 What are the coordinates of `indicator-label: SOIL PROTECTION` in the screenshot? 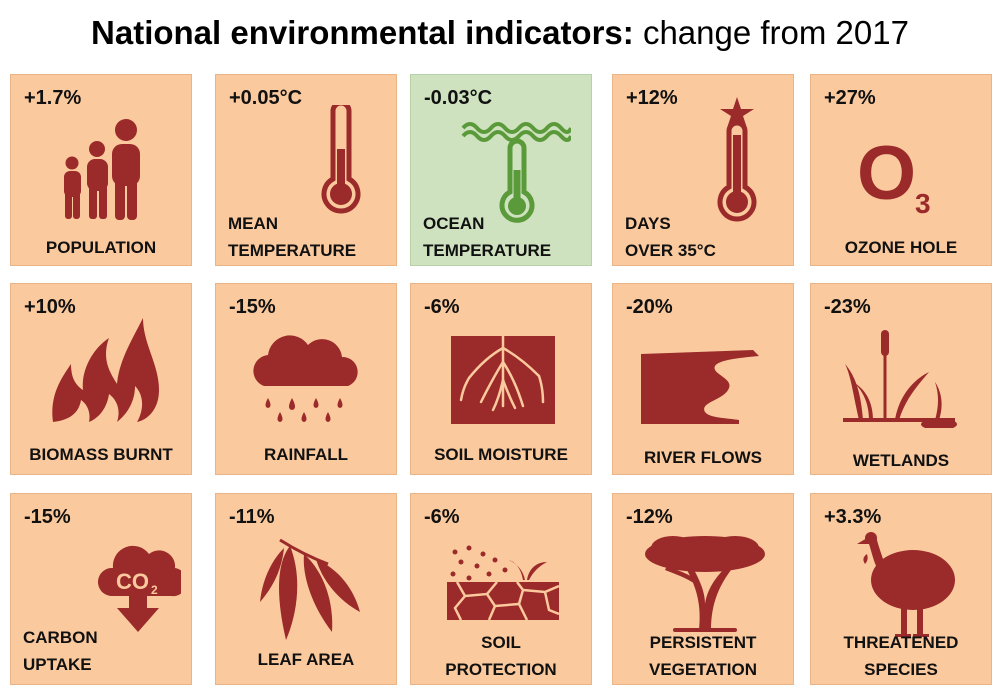 It's located at (501, 656).